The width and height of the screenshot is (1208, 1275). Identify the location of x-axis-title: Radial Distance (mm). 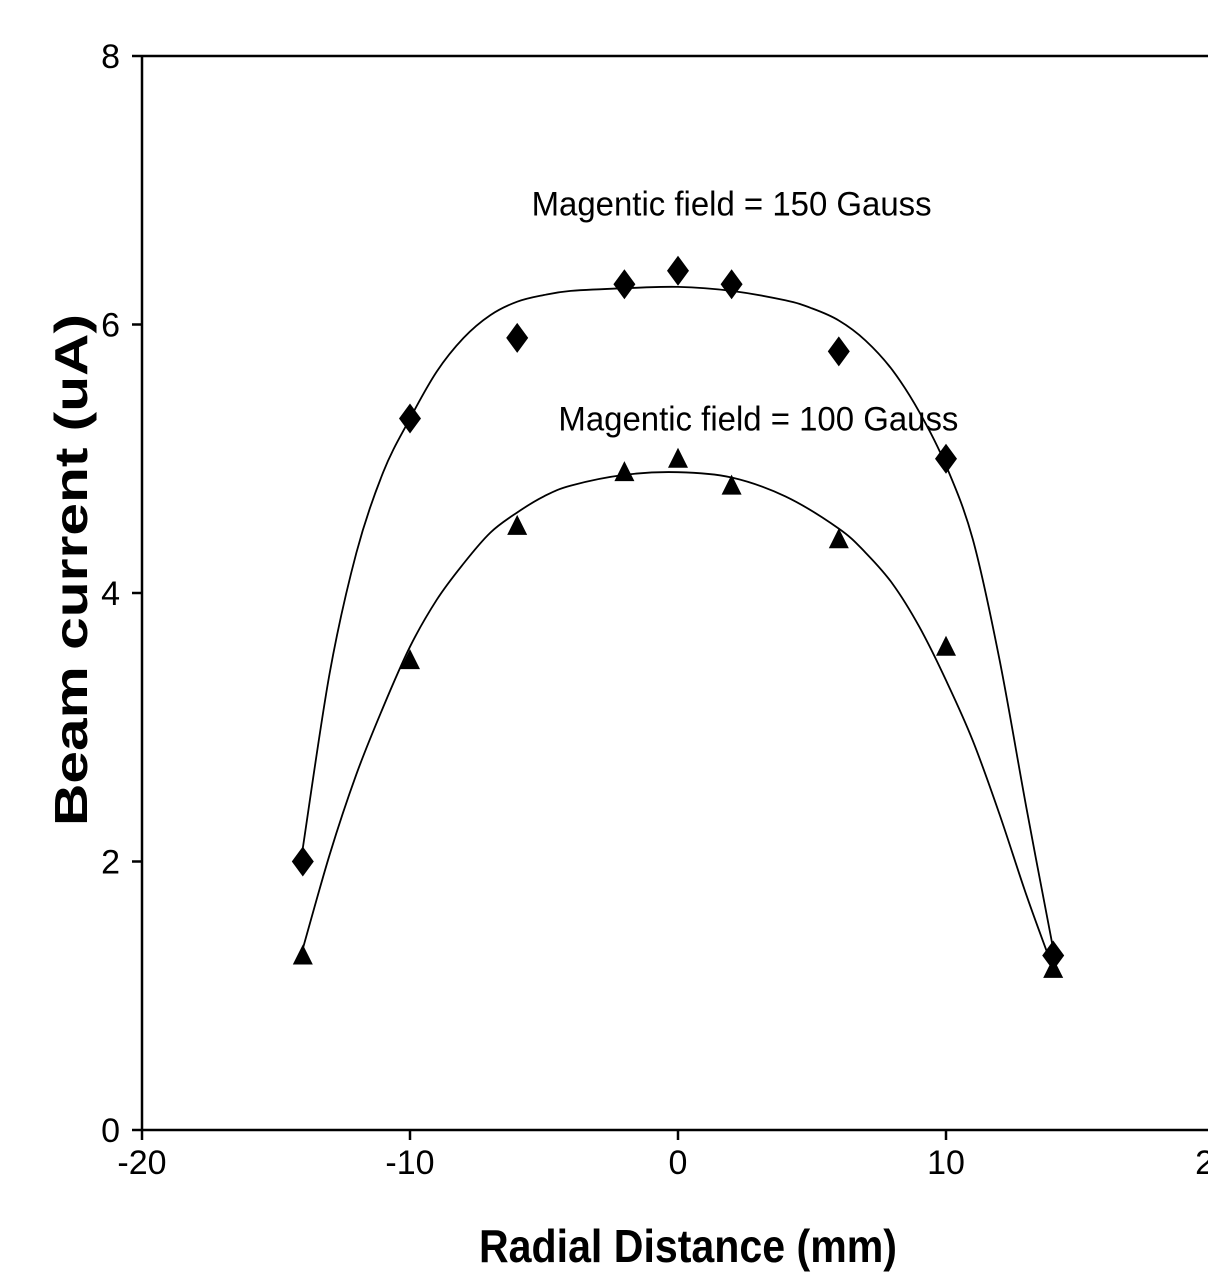
(688, 1246).